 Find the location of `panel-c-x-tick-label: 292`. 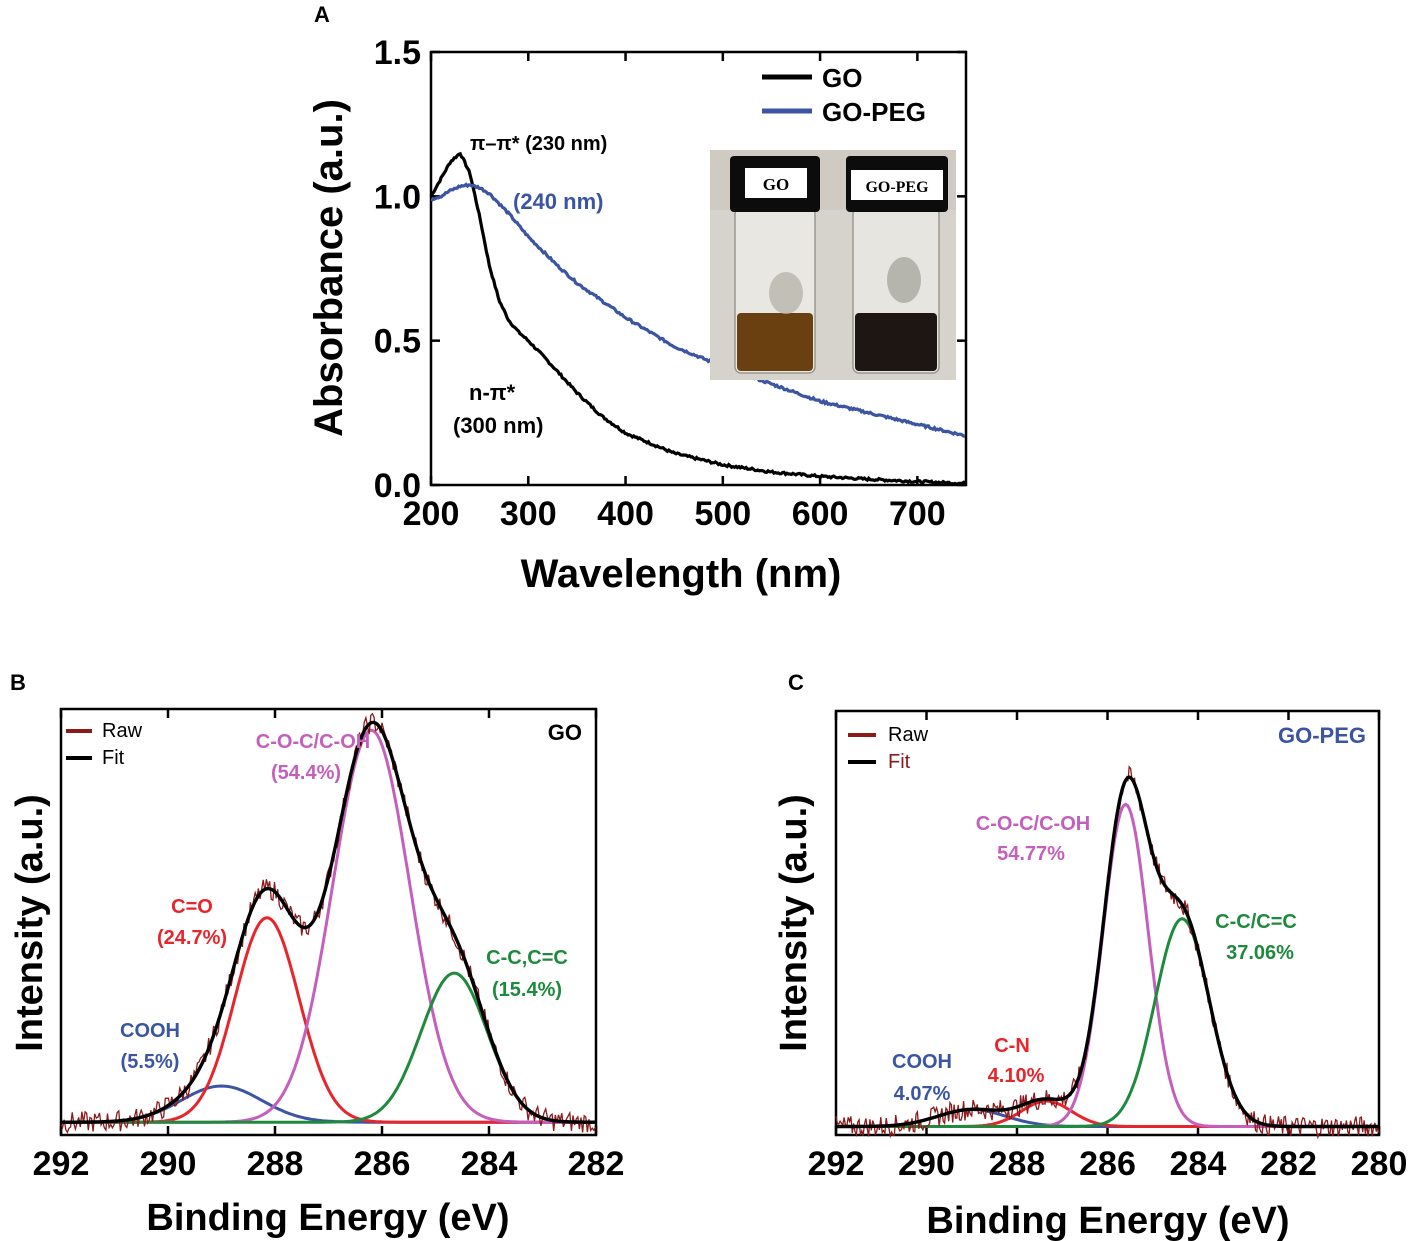

panel-c-x-tick-label: 292 is located at coordinates (836, 1164).